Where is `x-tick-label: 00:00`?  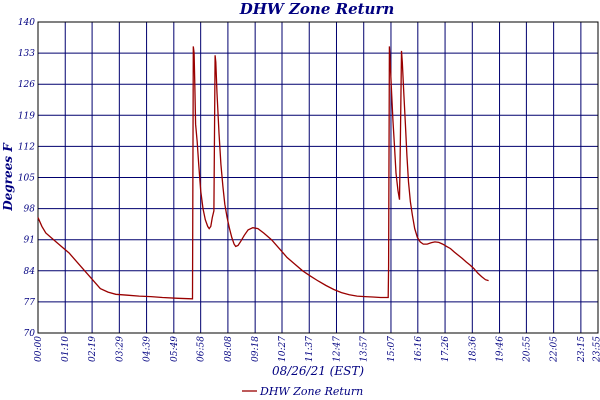
x-tick-label: 00:00 is located at coordinates (39, 349).